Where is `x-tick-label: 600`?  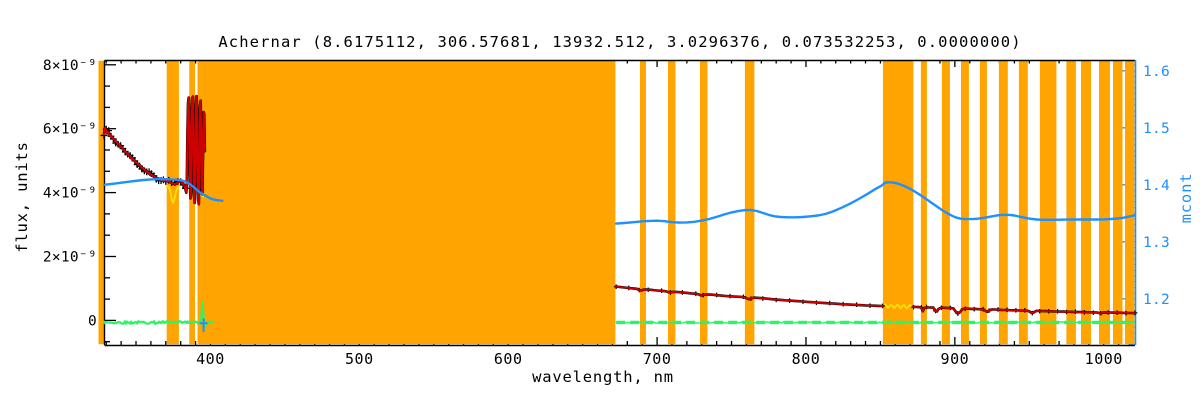
x-tick-label: 600 is located at coordinates (508, 359).